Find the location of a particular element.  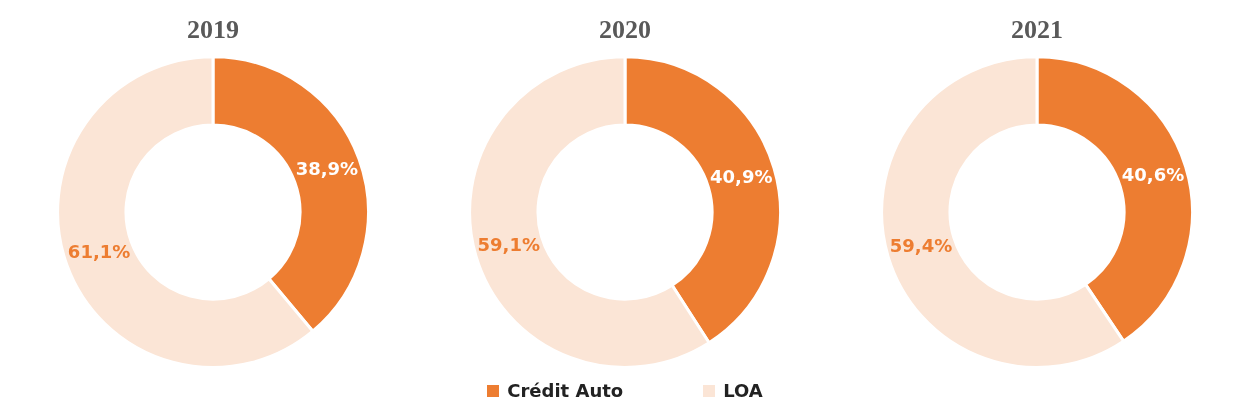

data-label: 38,9% is located at coordinates (327, 169).